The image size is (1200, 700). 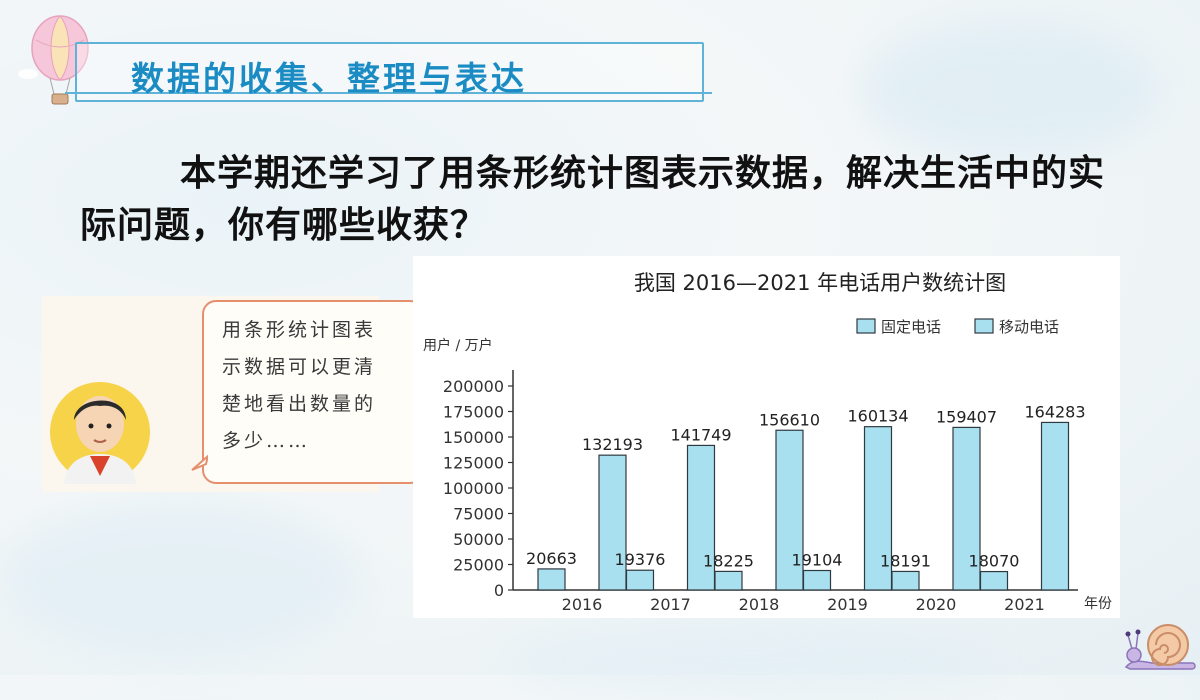 I want to click on x-axis-label: 年份, so click(x=1098, y=604).